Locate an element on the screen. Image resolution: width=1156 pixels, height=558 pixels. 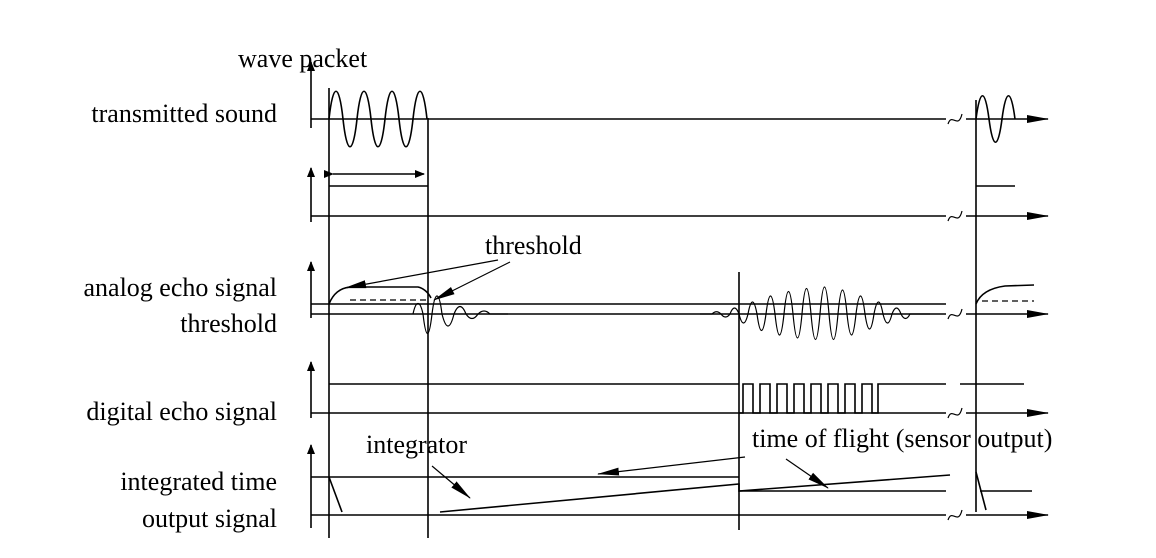
integrator-annotation: integrator is located at coordinates (416, 444).